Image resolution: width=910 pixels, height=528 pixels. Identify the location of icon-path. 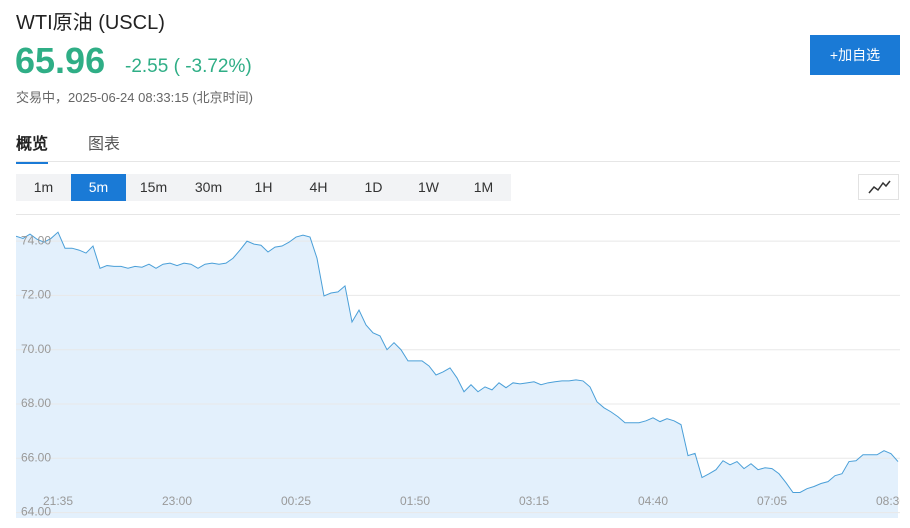
(879, 187).